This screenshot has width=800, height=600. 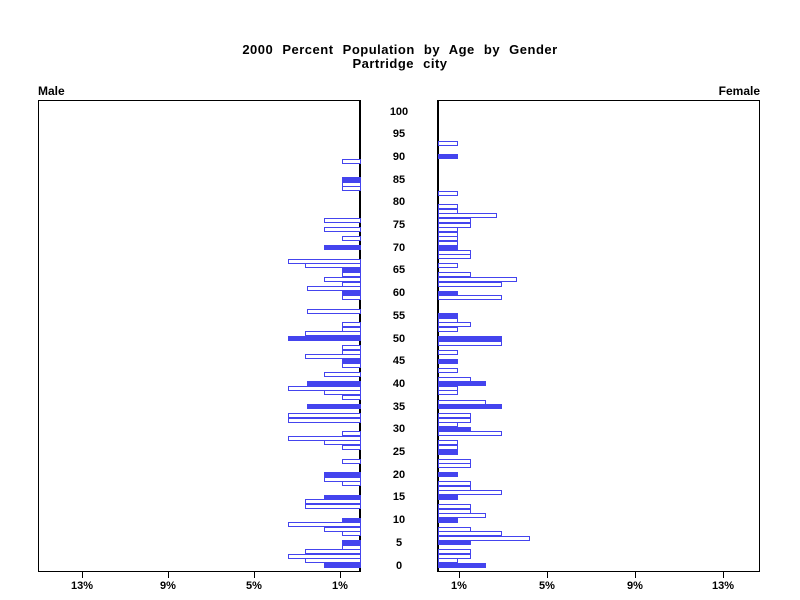 What do you see at coordinates (399, 225) in the screenshot?
I see `age-tick-label-75: 75` at bounding box center [399, 225].